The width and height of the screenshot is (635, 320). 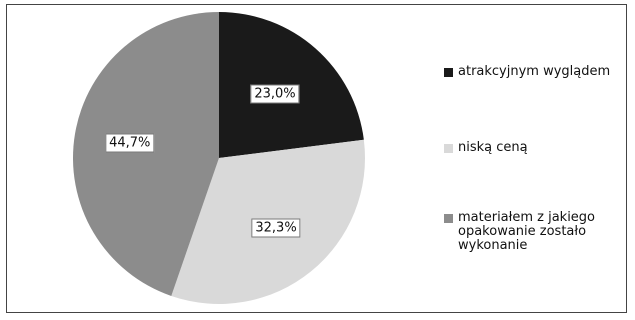 I want to click on legend-swatch-materialem, so click(x=448, y=218).